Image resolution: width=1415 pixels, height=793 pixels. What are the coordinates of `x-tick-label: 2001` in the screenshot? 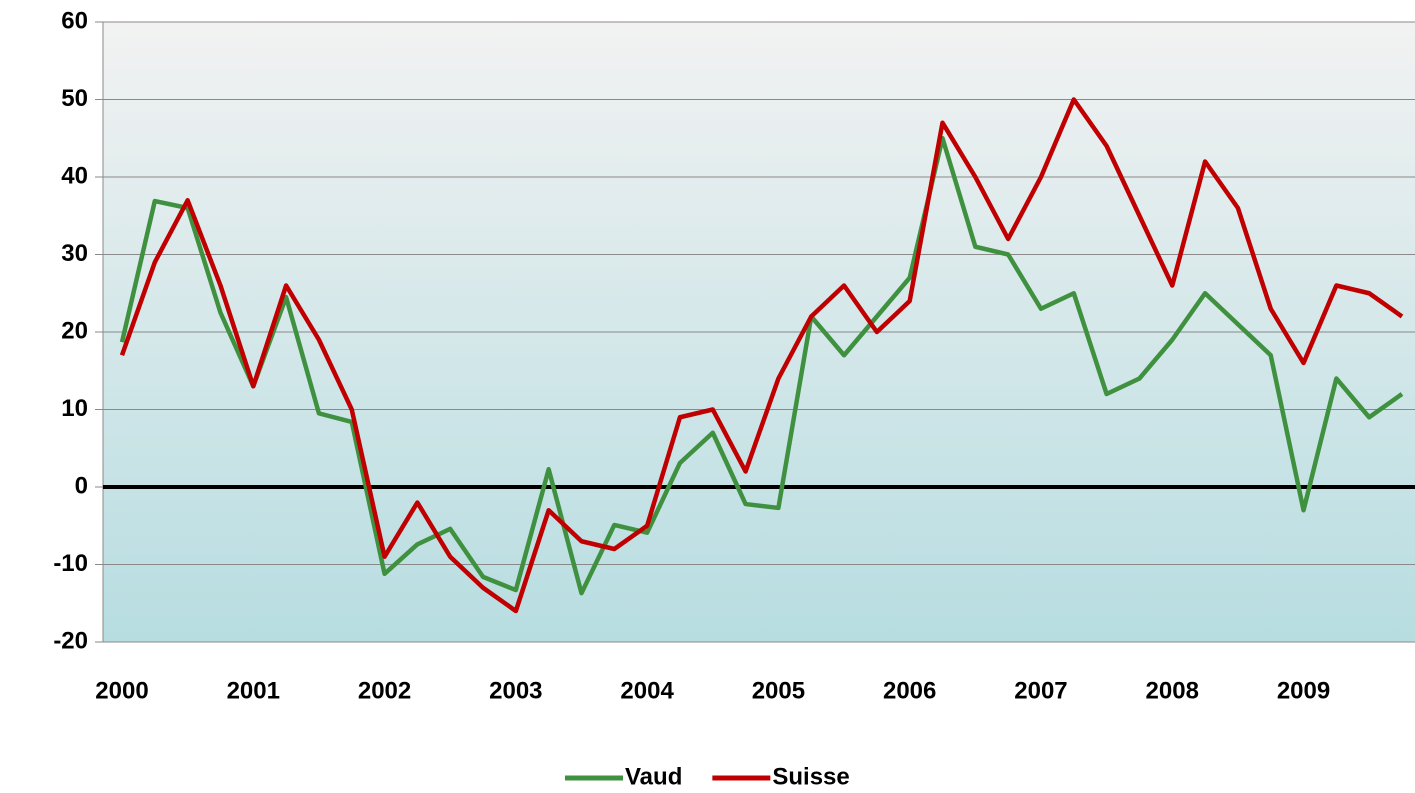 It's located at (253, 690).